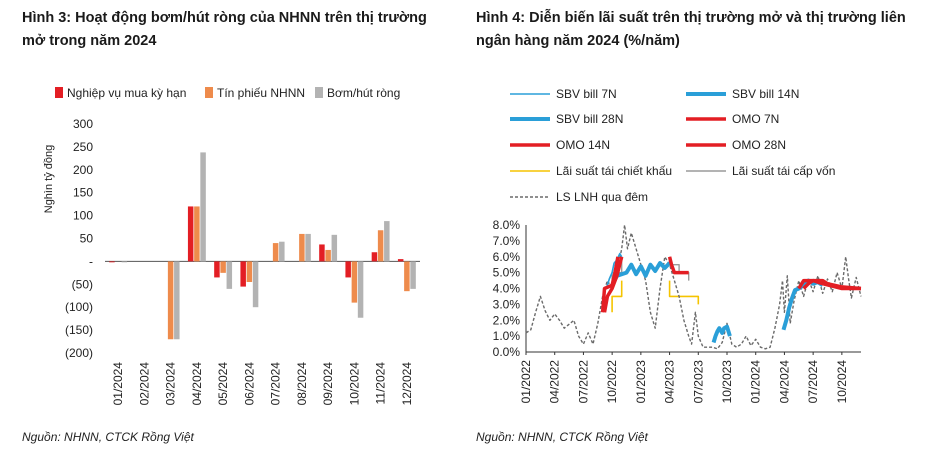  I want to click on y-tick-label: 200, so click(83, 170).